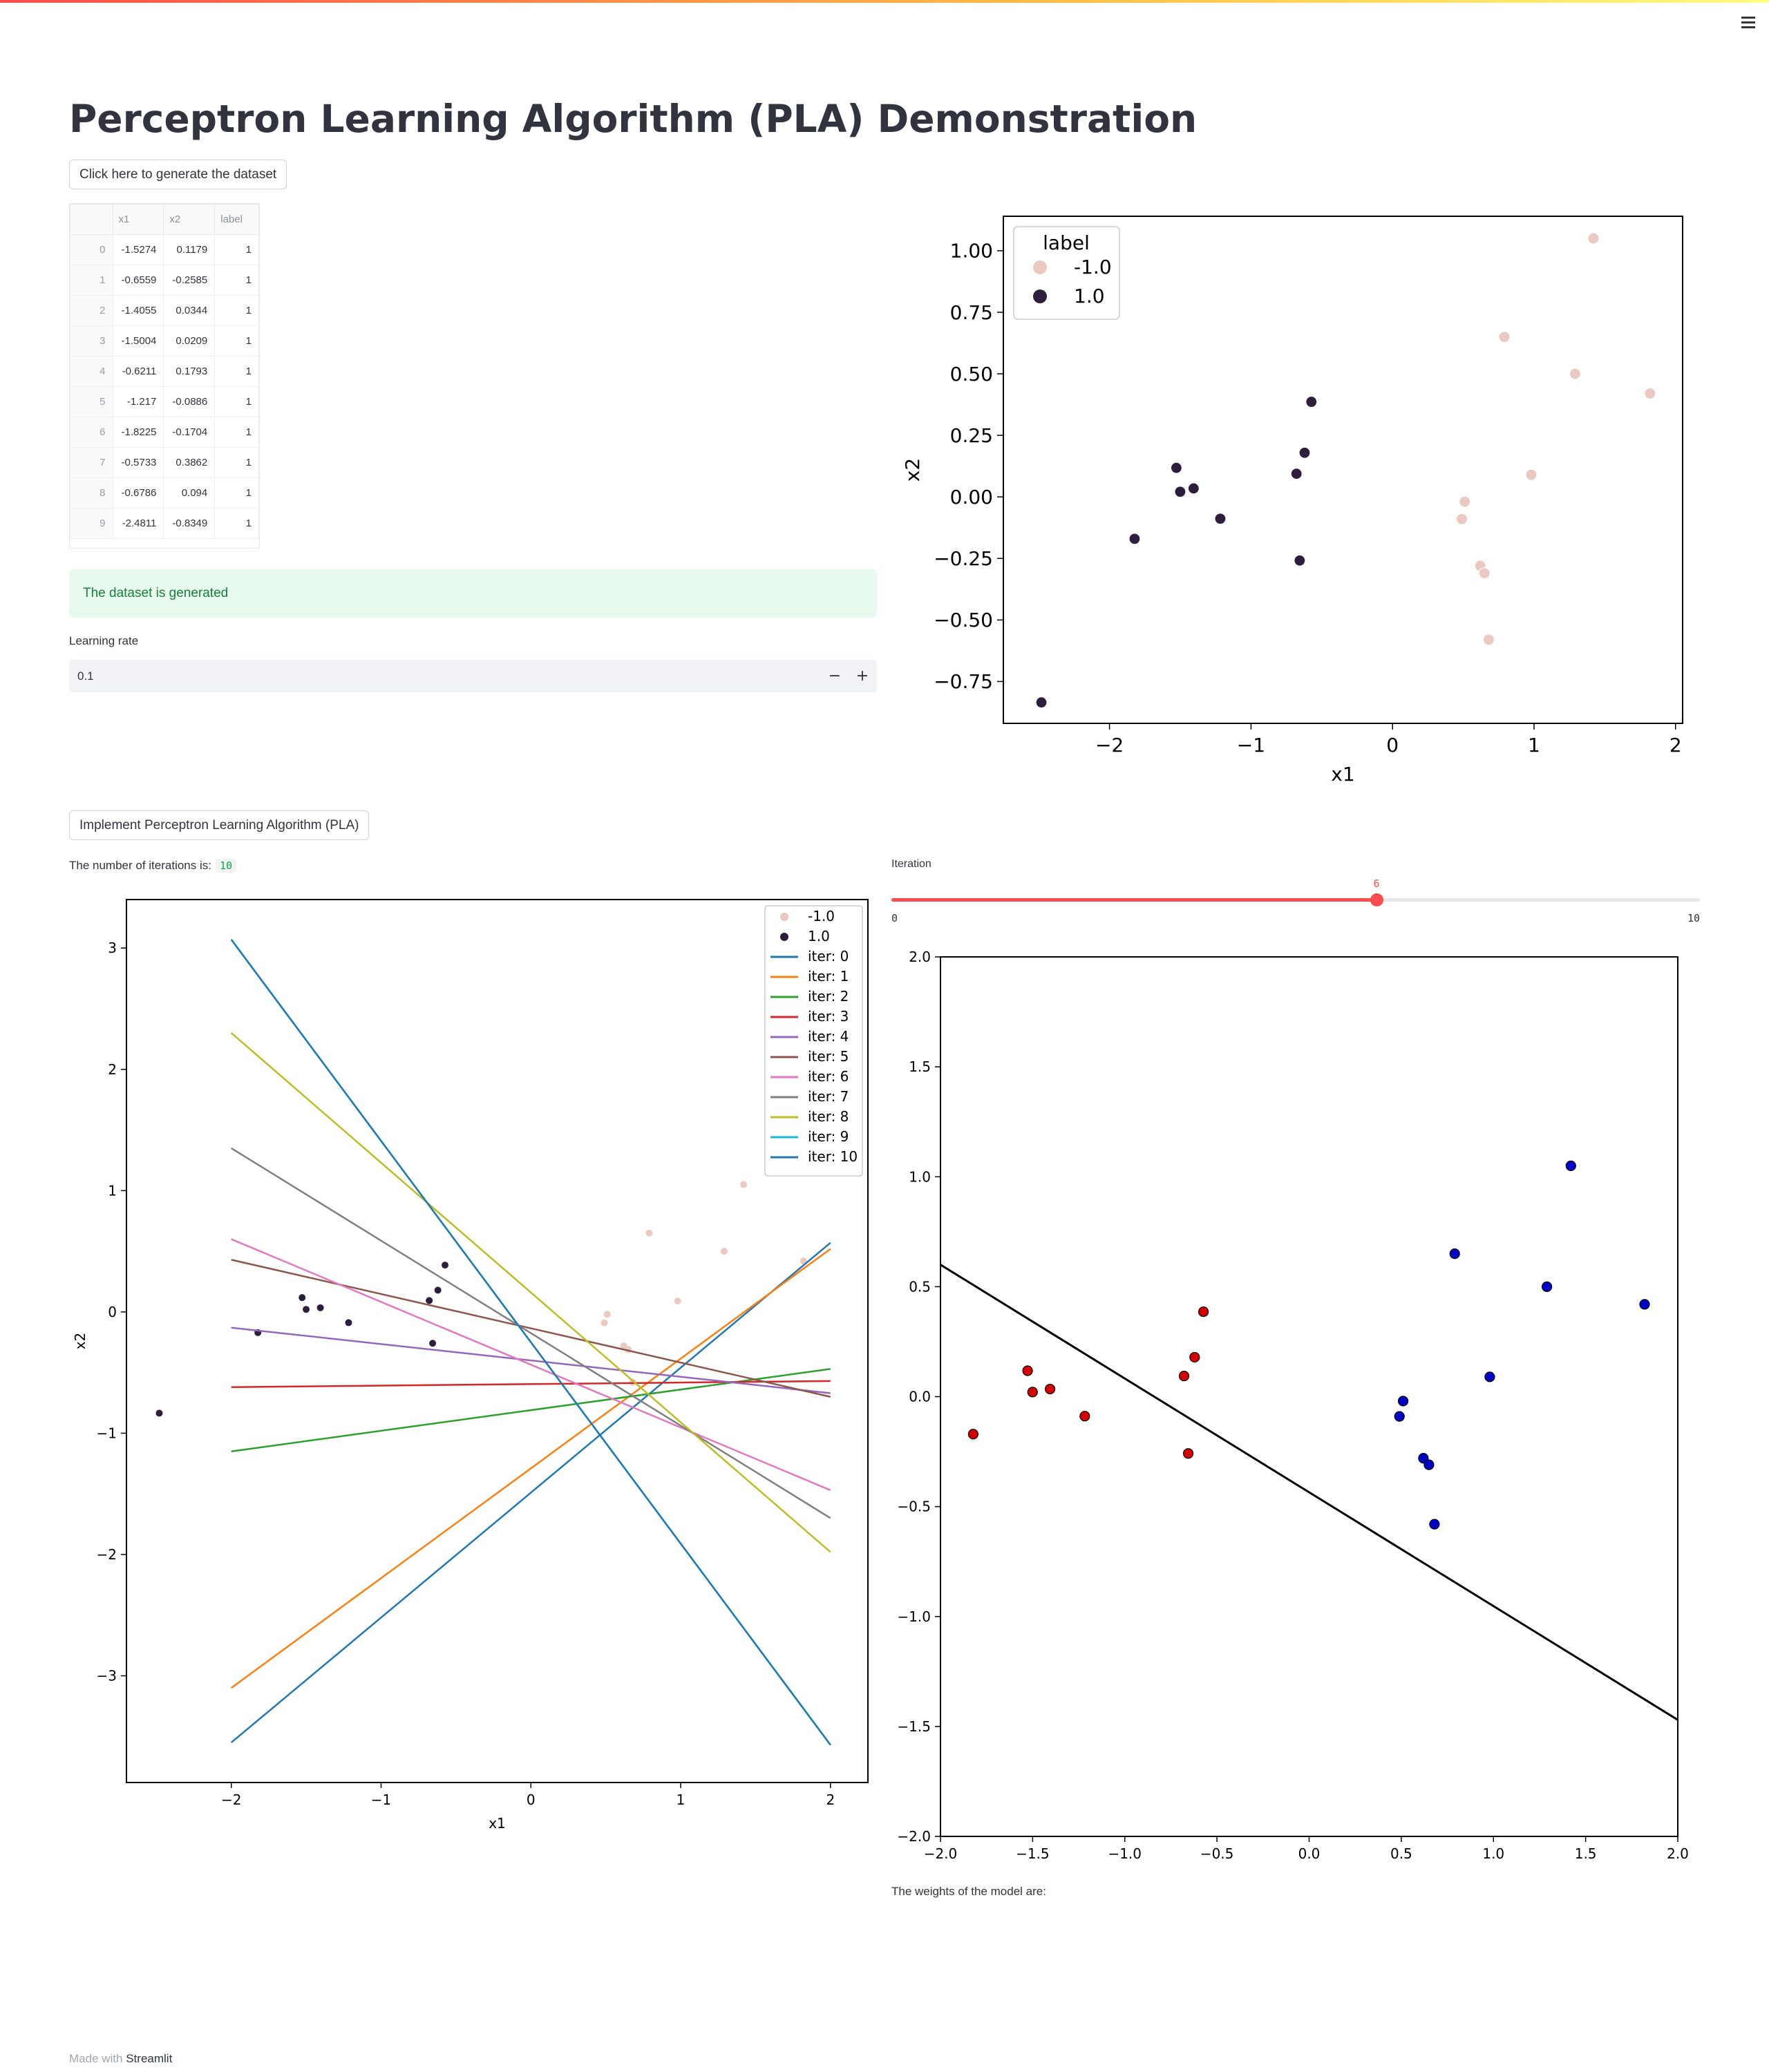 The height and width of the screenshot is (2072, 1769). Describe the element at coordinates (1376, 899) in the screenshot. I see `slider-thumb` at that location.